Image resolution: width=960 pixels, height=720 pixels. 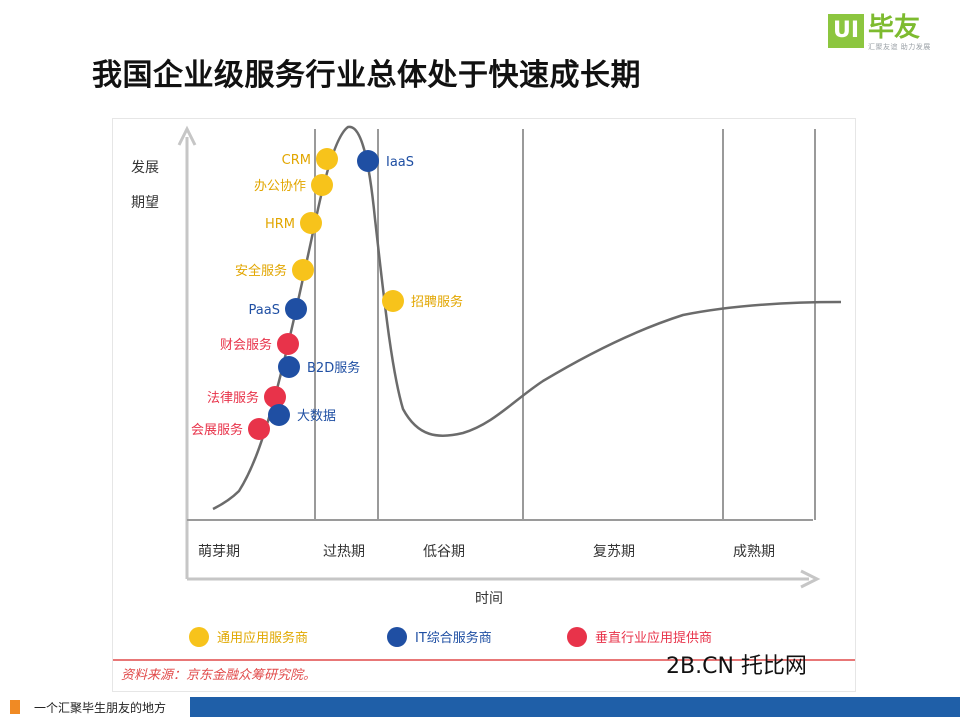 I want to click on watermark: 2B.CN 托比网, so click(x=736, y=666).